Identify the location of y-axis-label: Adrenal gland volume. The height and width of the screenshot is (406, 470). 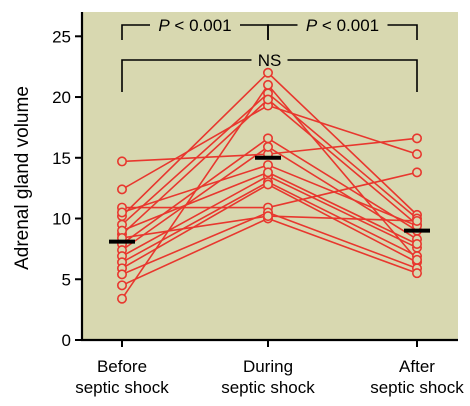
(22, 178).